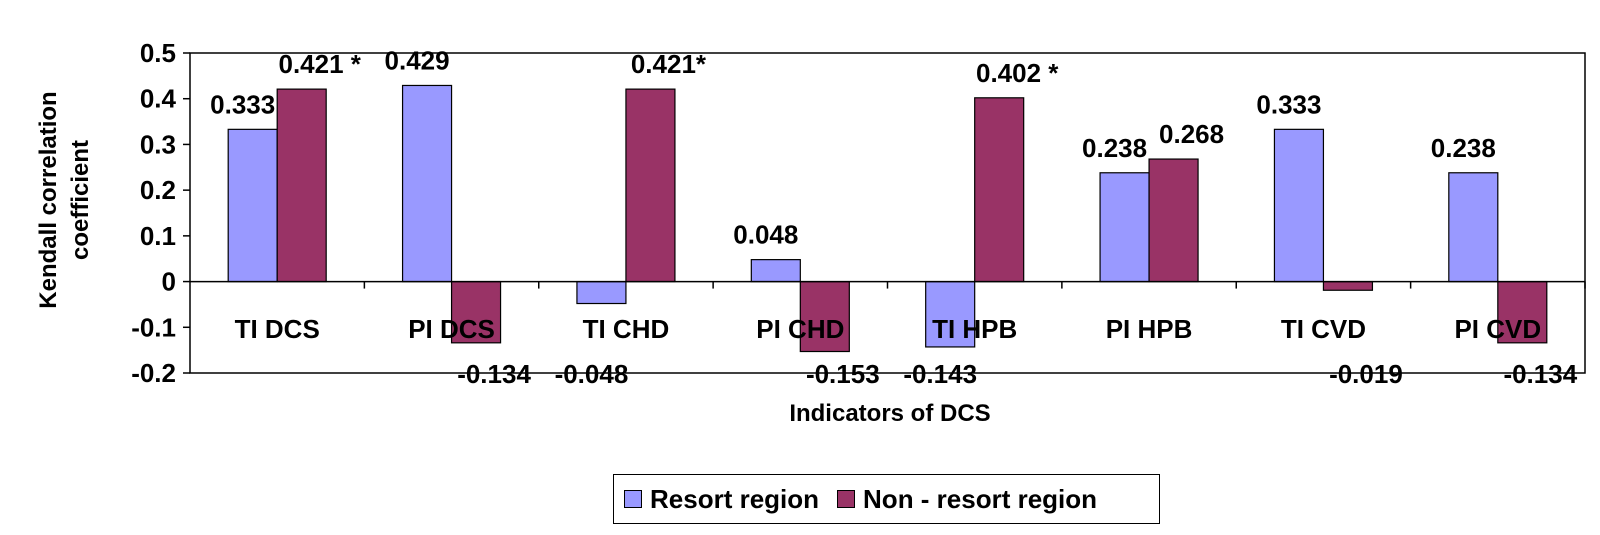  What do you see at coordinates (1191, 134) in the screenshot?
I see `data-label: 0.268` at bounding box center [1191, 134].